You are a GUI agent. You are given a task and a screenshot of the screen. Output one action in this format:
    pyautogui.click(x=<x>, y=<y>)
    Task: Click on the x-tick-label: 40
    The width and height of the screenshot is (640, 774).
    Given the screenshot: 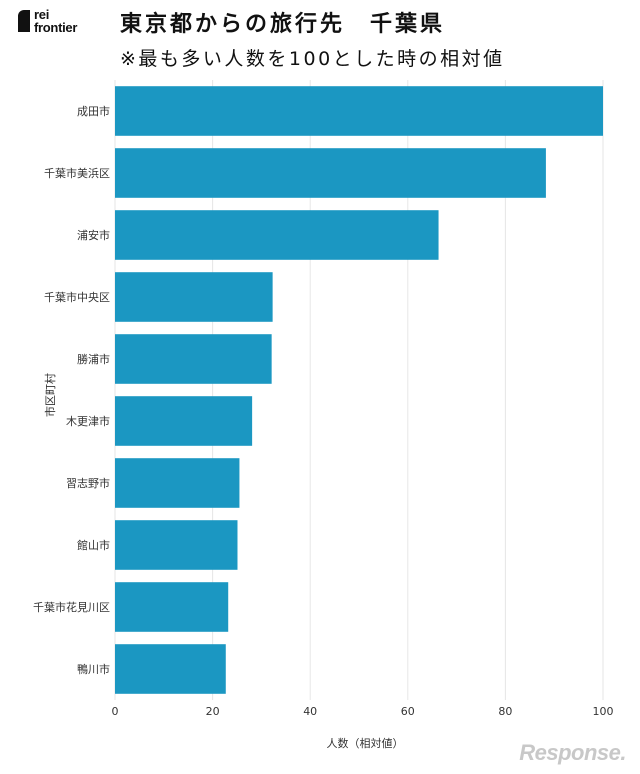 What is the action you would take?
    pyautogui.click(x=310, y=711)
    